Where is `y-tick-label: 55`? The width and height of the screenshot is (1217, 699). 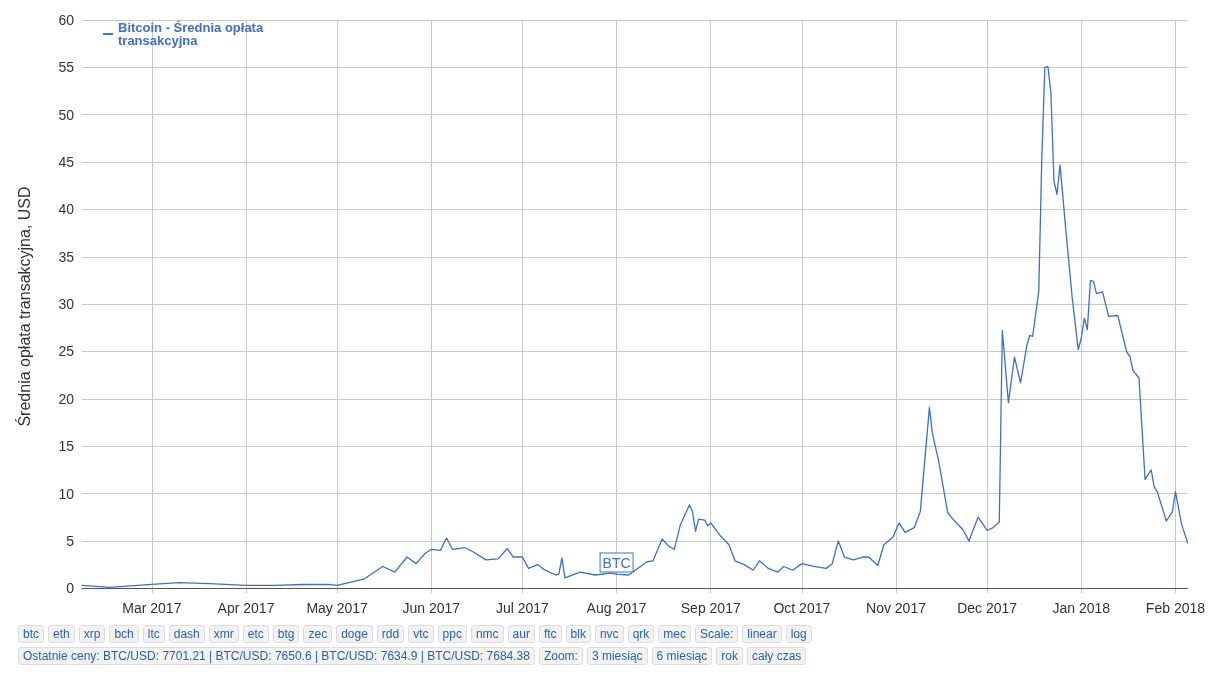
y-tick-label: 55 is located at coordinates (66, 67).